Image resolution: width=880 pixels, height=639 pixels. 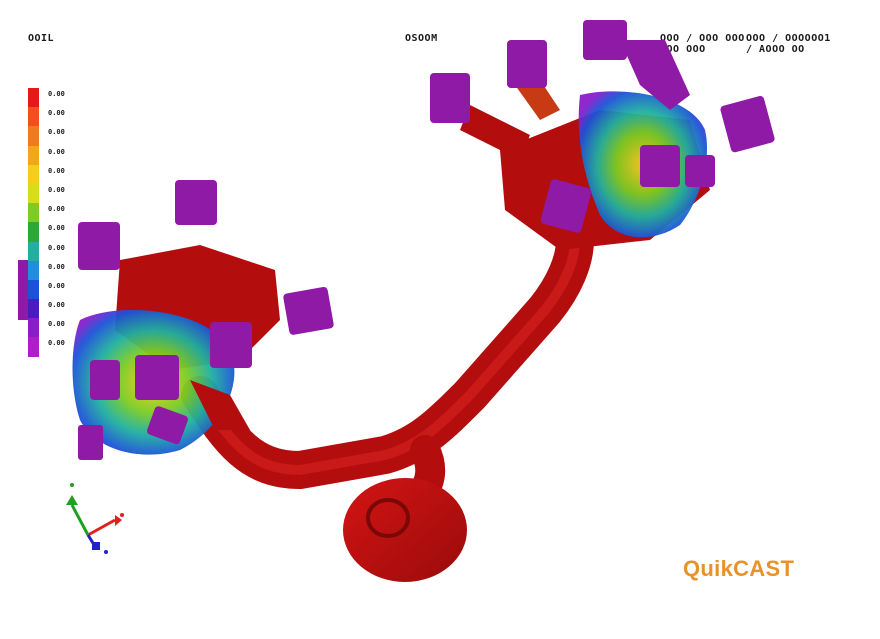 I want to click on hud-info-line1-a: OOO / OOO OOO, so click(x=702, y=38).